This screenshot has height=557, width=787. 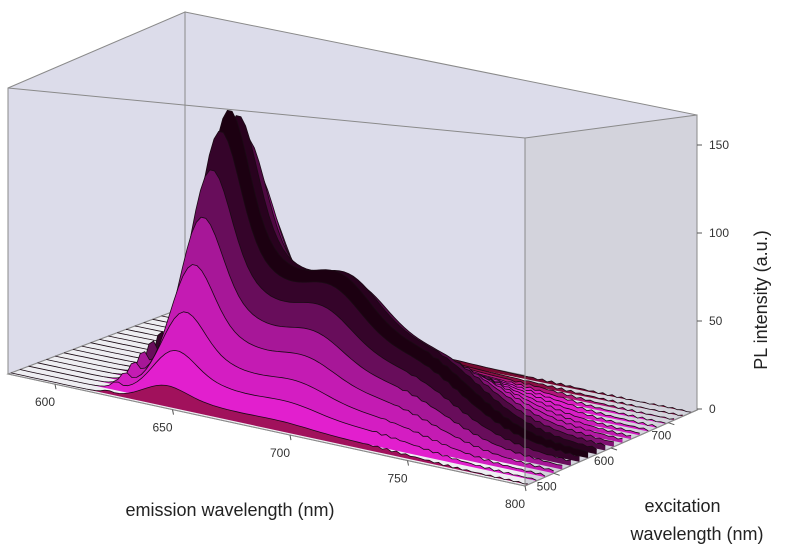 I want to click on z-tick-label: 150, so click(x=719, y=145).